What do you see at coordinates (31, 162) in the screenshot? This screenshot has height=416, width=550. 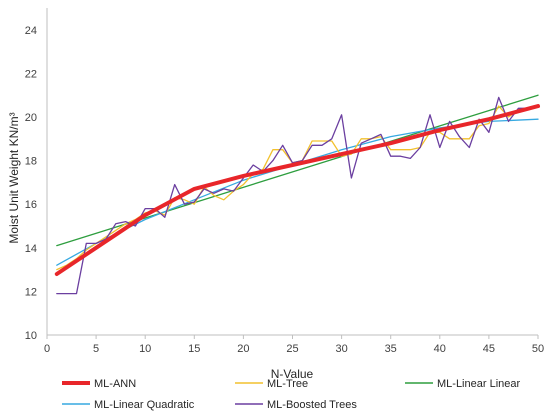 I see `y-tick-label: 18` at bounding box center [31, 162].